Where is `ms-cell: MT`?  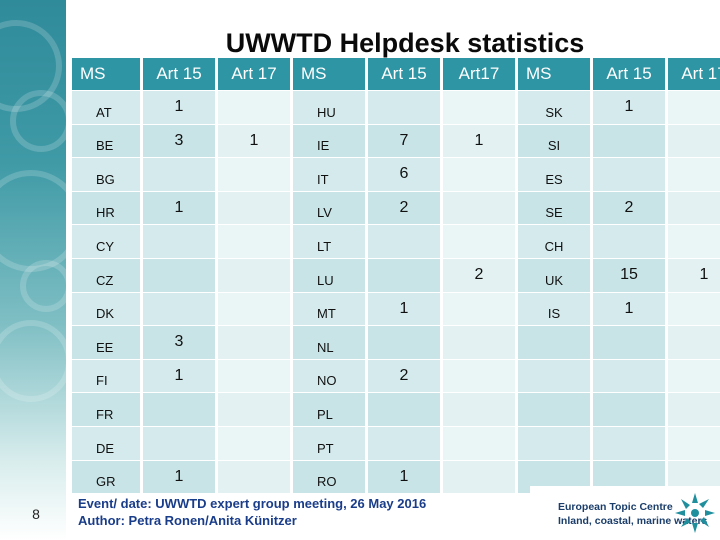
ms-cell: MT is located at coordinates (329, 309).